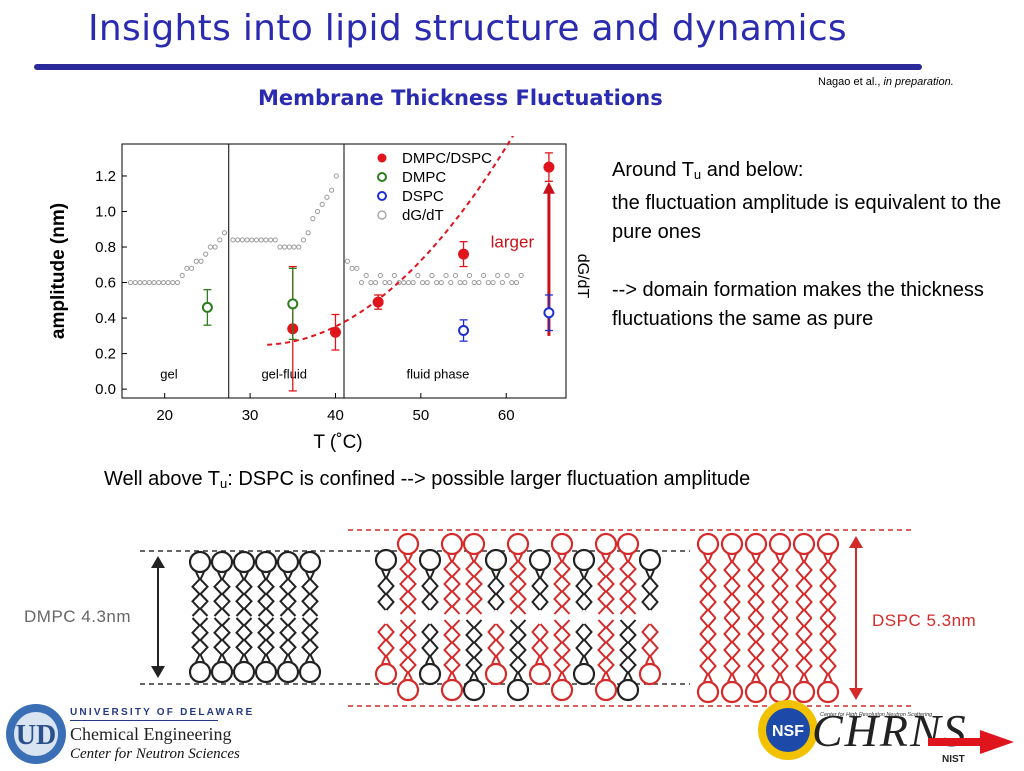 The image size is (1024, 771). Describe the element at coordinates (856, 542) in the screenshot. I see `dspc-arrow-head-up` at that location.